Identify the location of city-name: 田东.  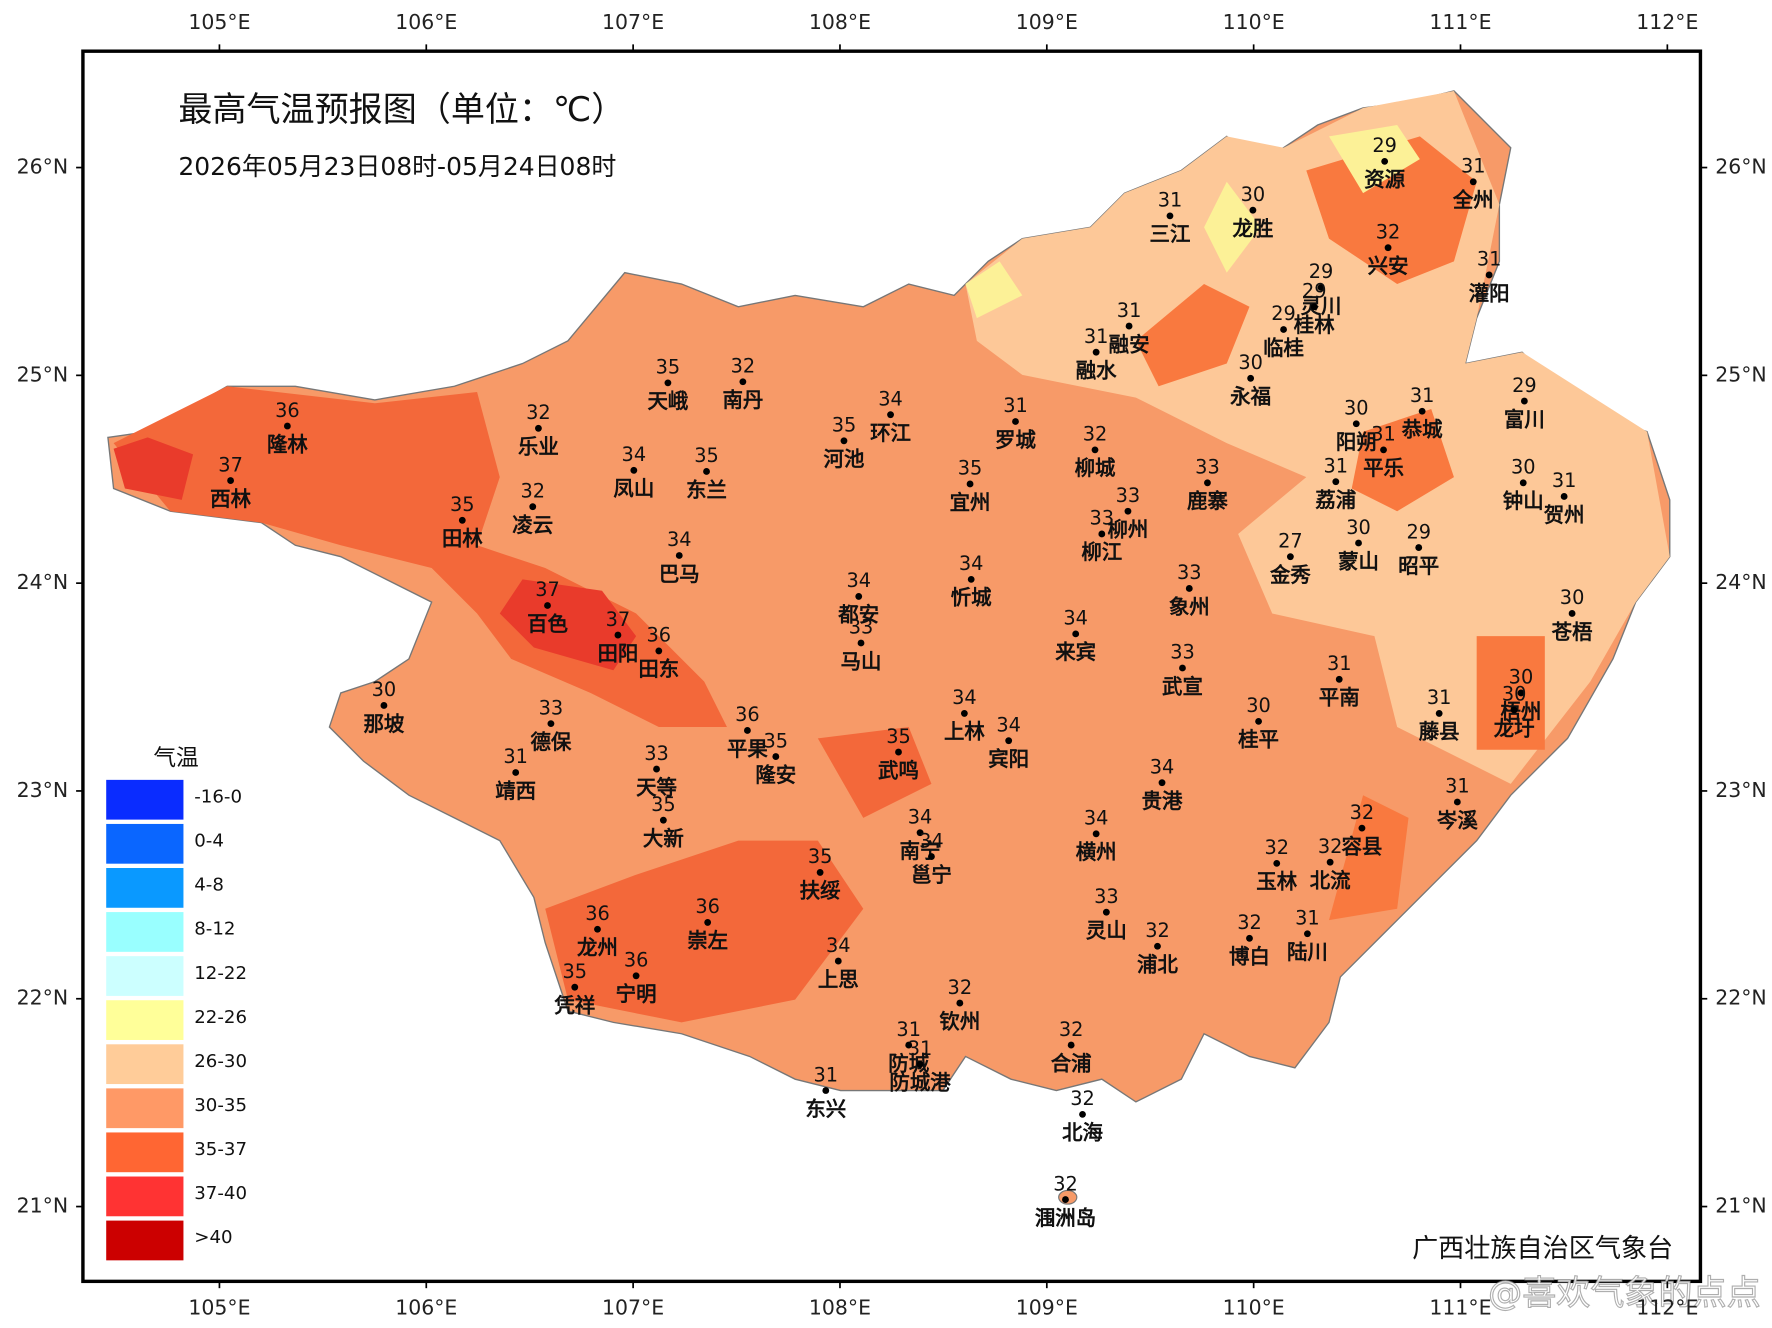
(658, 669).